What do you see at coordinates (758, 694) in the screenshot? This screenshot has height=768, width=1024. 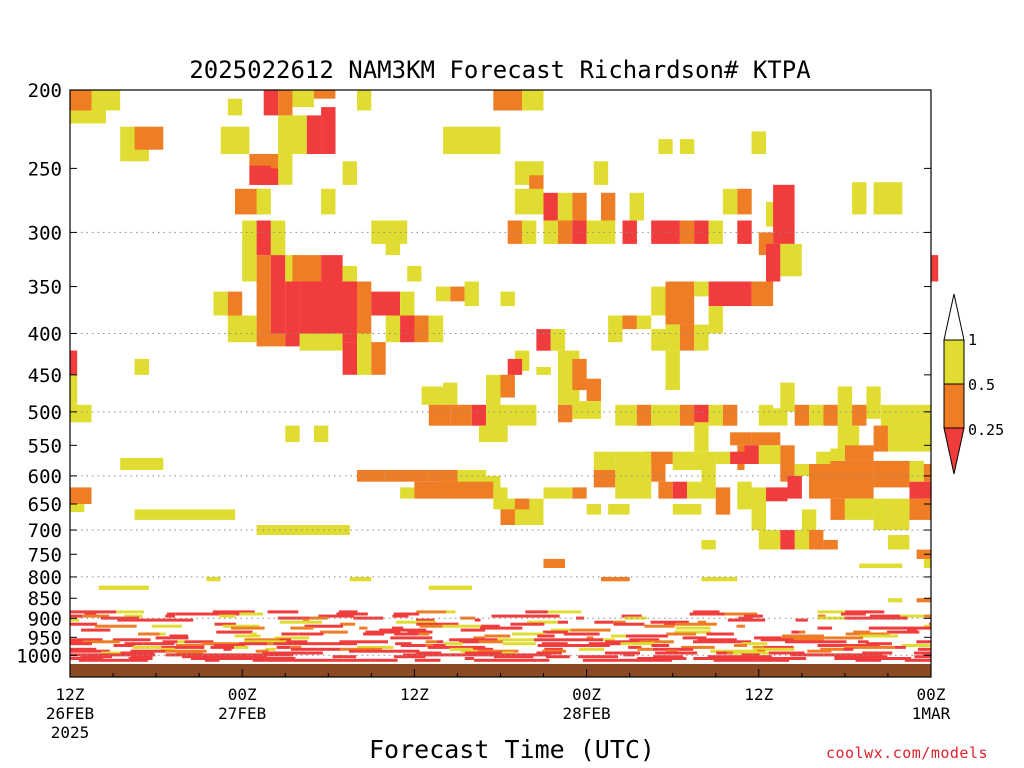 I see `x-tick-label: 12Z` at bounding box center [758, 694].